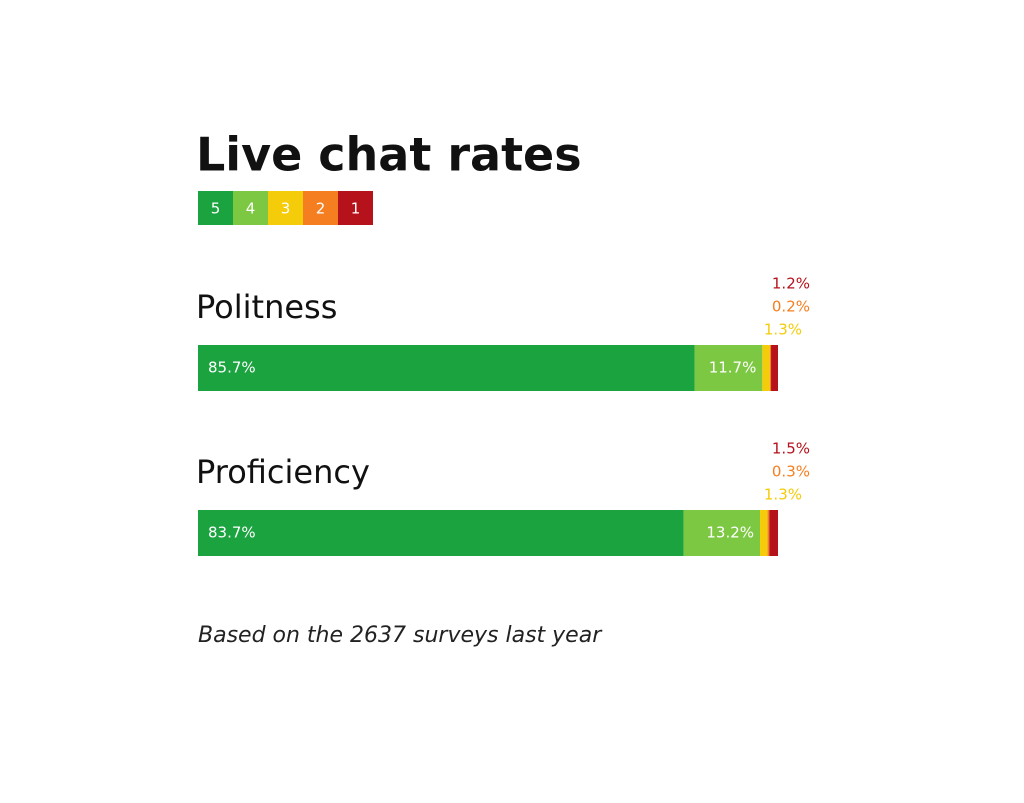 The image size is (1024, 803). I want to click on value-label: 0.3%, so click(791, 472).